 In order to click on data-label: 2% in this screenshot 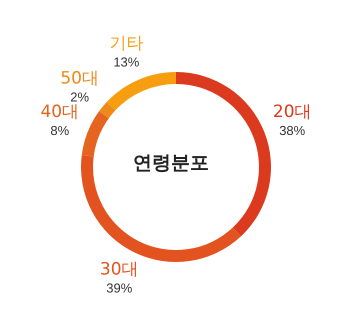, I will do `click(80, 96)`.